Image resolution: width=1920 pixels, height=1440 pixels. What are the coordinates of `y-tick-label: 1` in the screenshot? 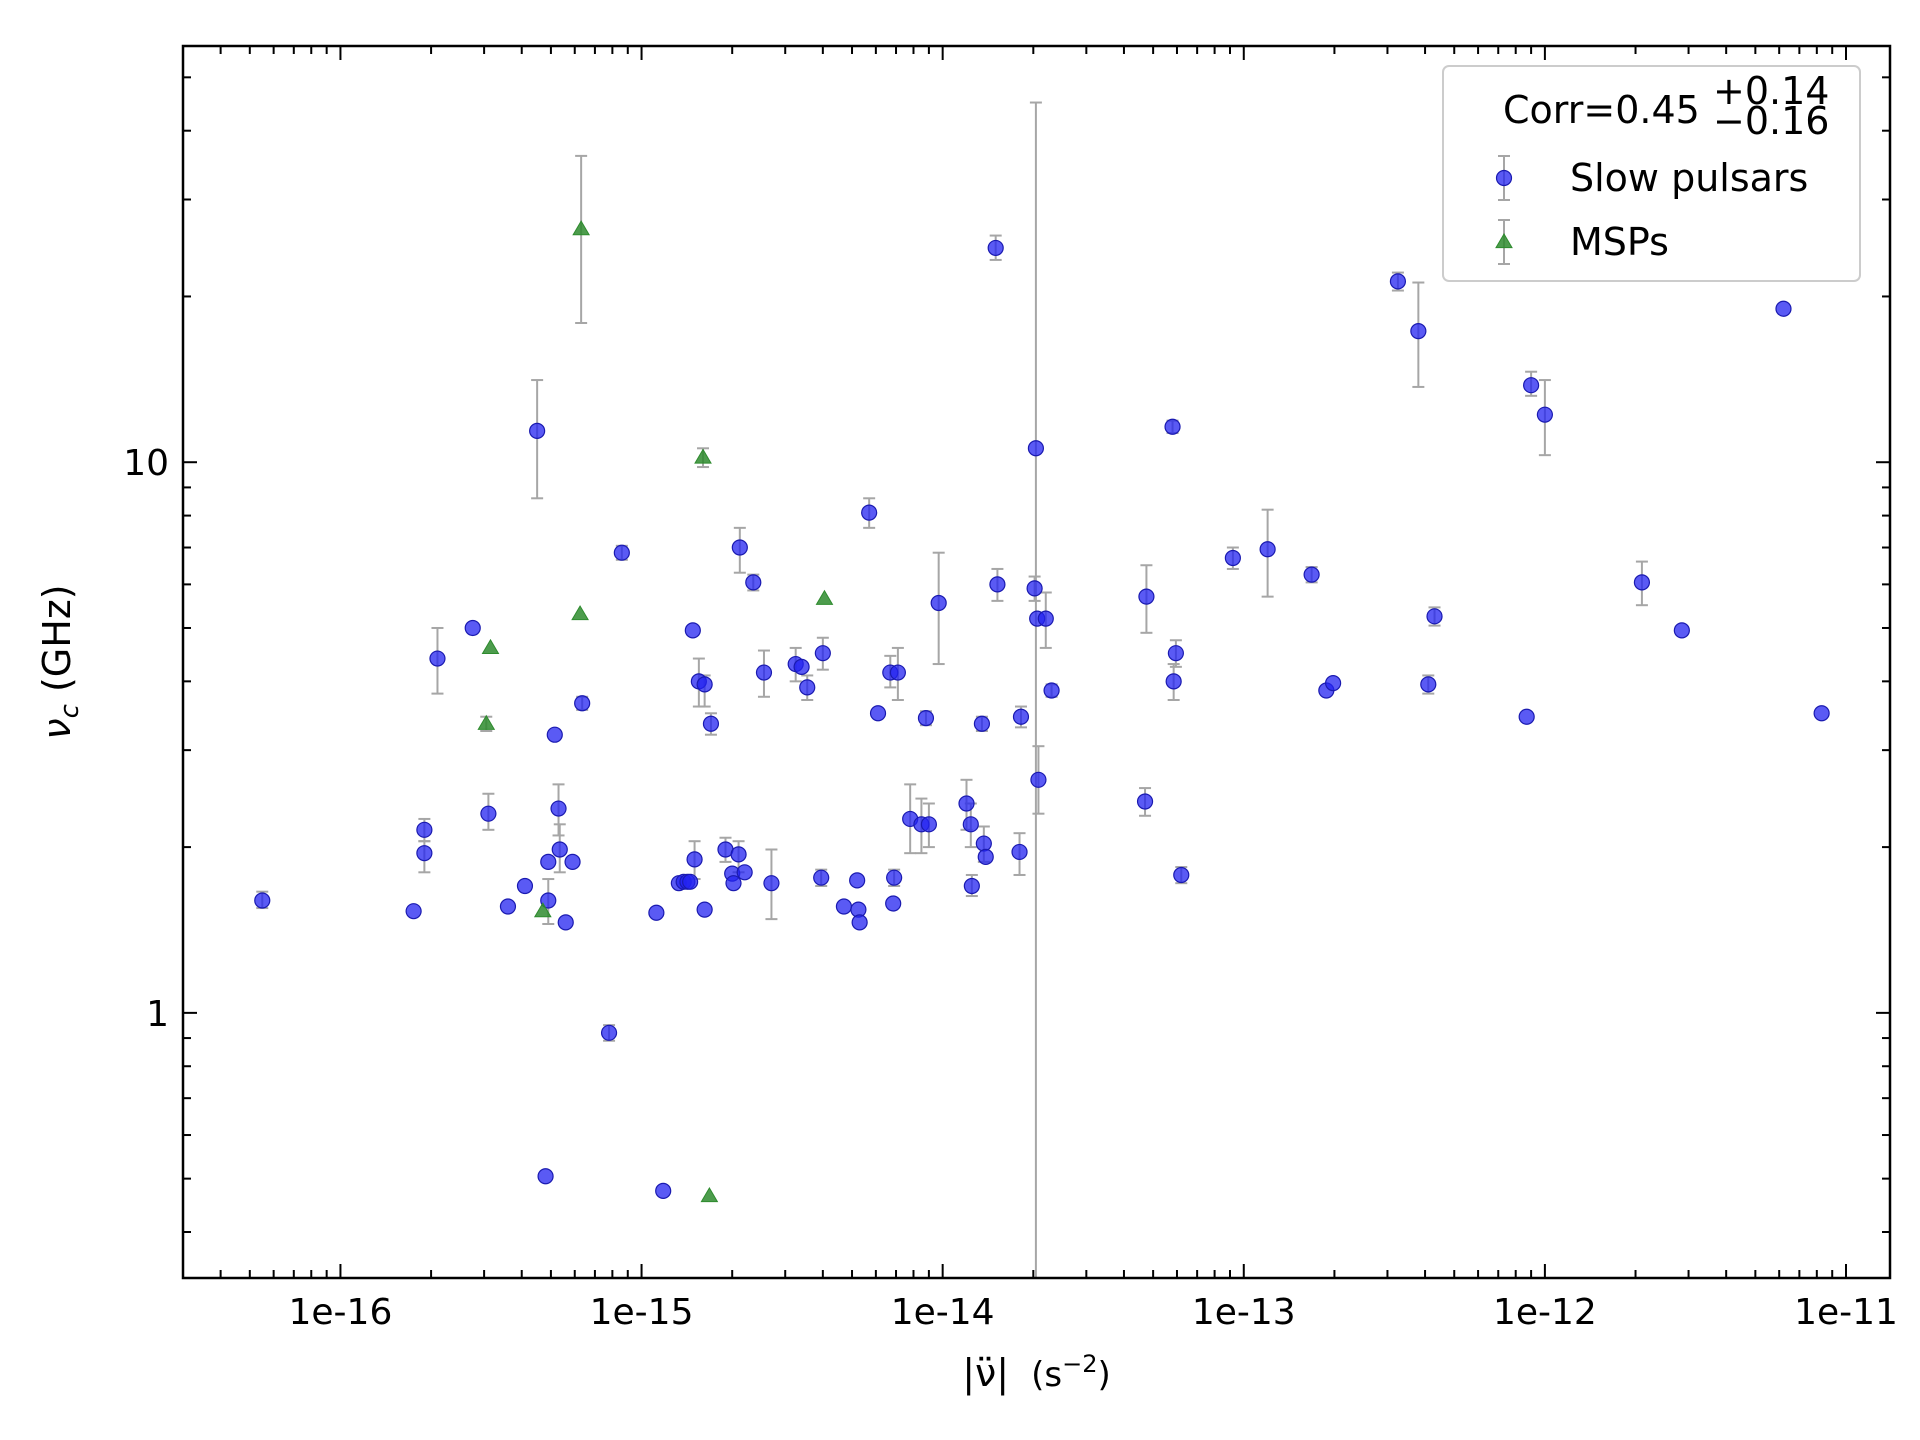 It's located at (157, 1014).